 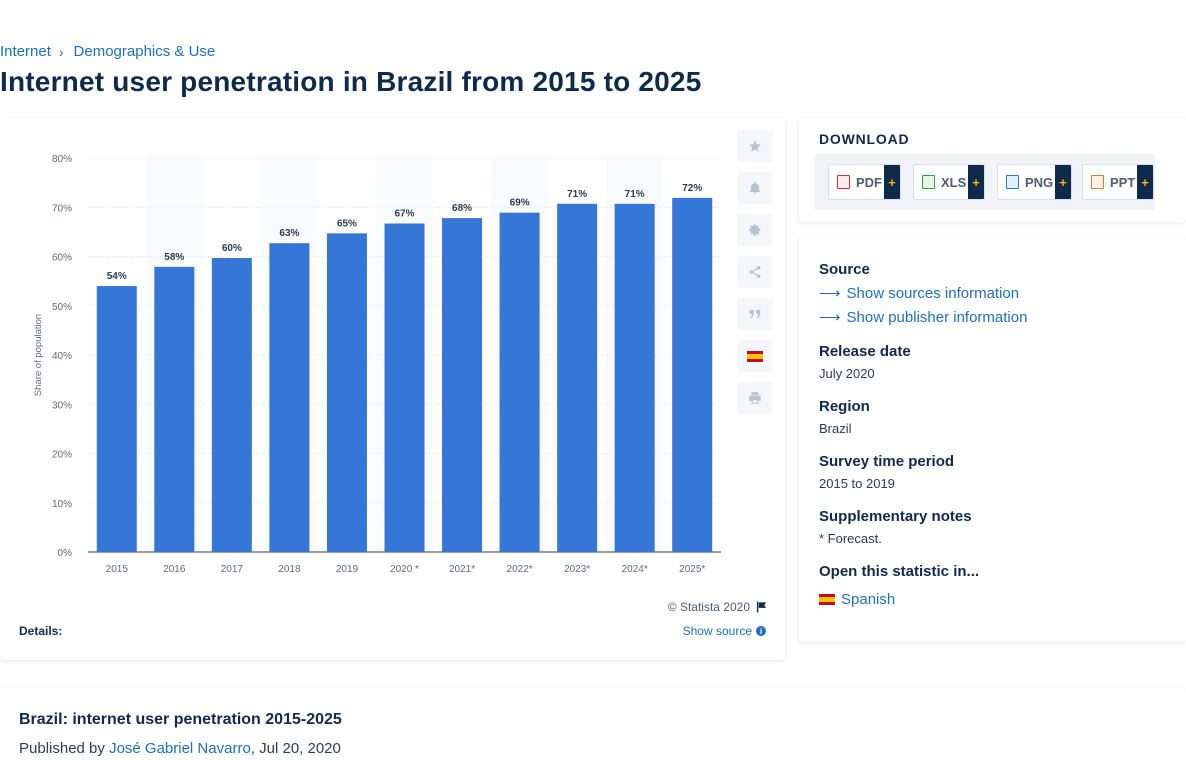 What do you see at coordinates (928, 182) in the screenshot?
I see `xls-file-icon` at bounding box center [928, 182].